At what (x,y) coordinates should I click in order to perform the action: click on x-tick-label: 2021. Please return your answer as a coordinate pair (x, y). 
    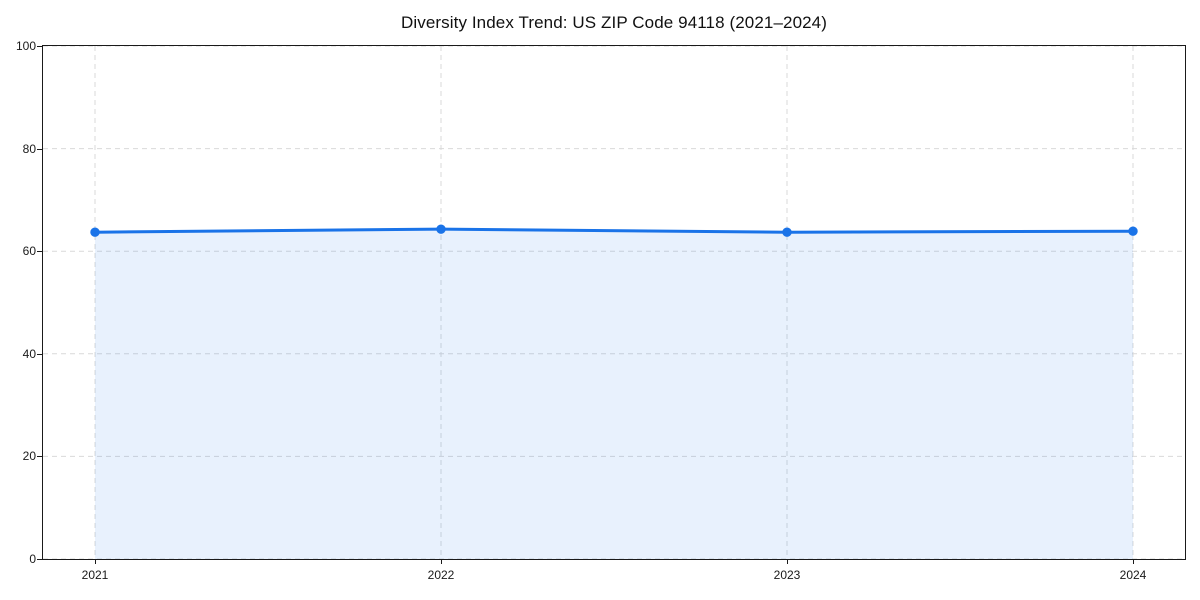
    Looking at the image, I should click on (95, 575).